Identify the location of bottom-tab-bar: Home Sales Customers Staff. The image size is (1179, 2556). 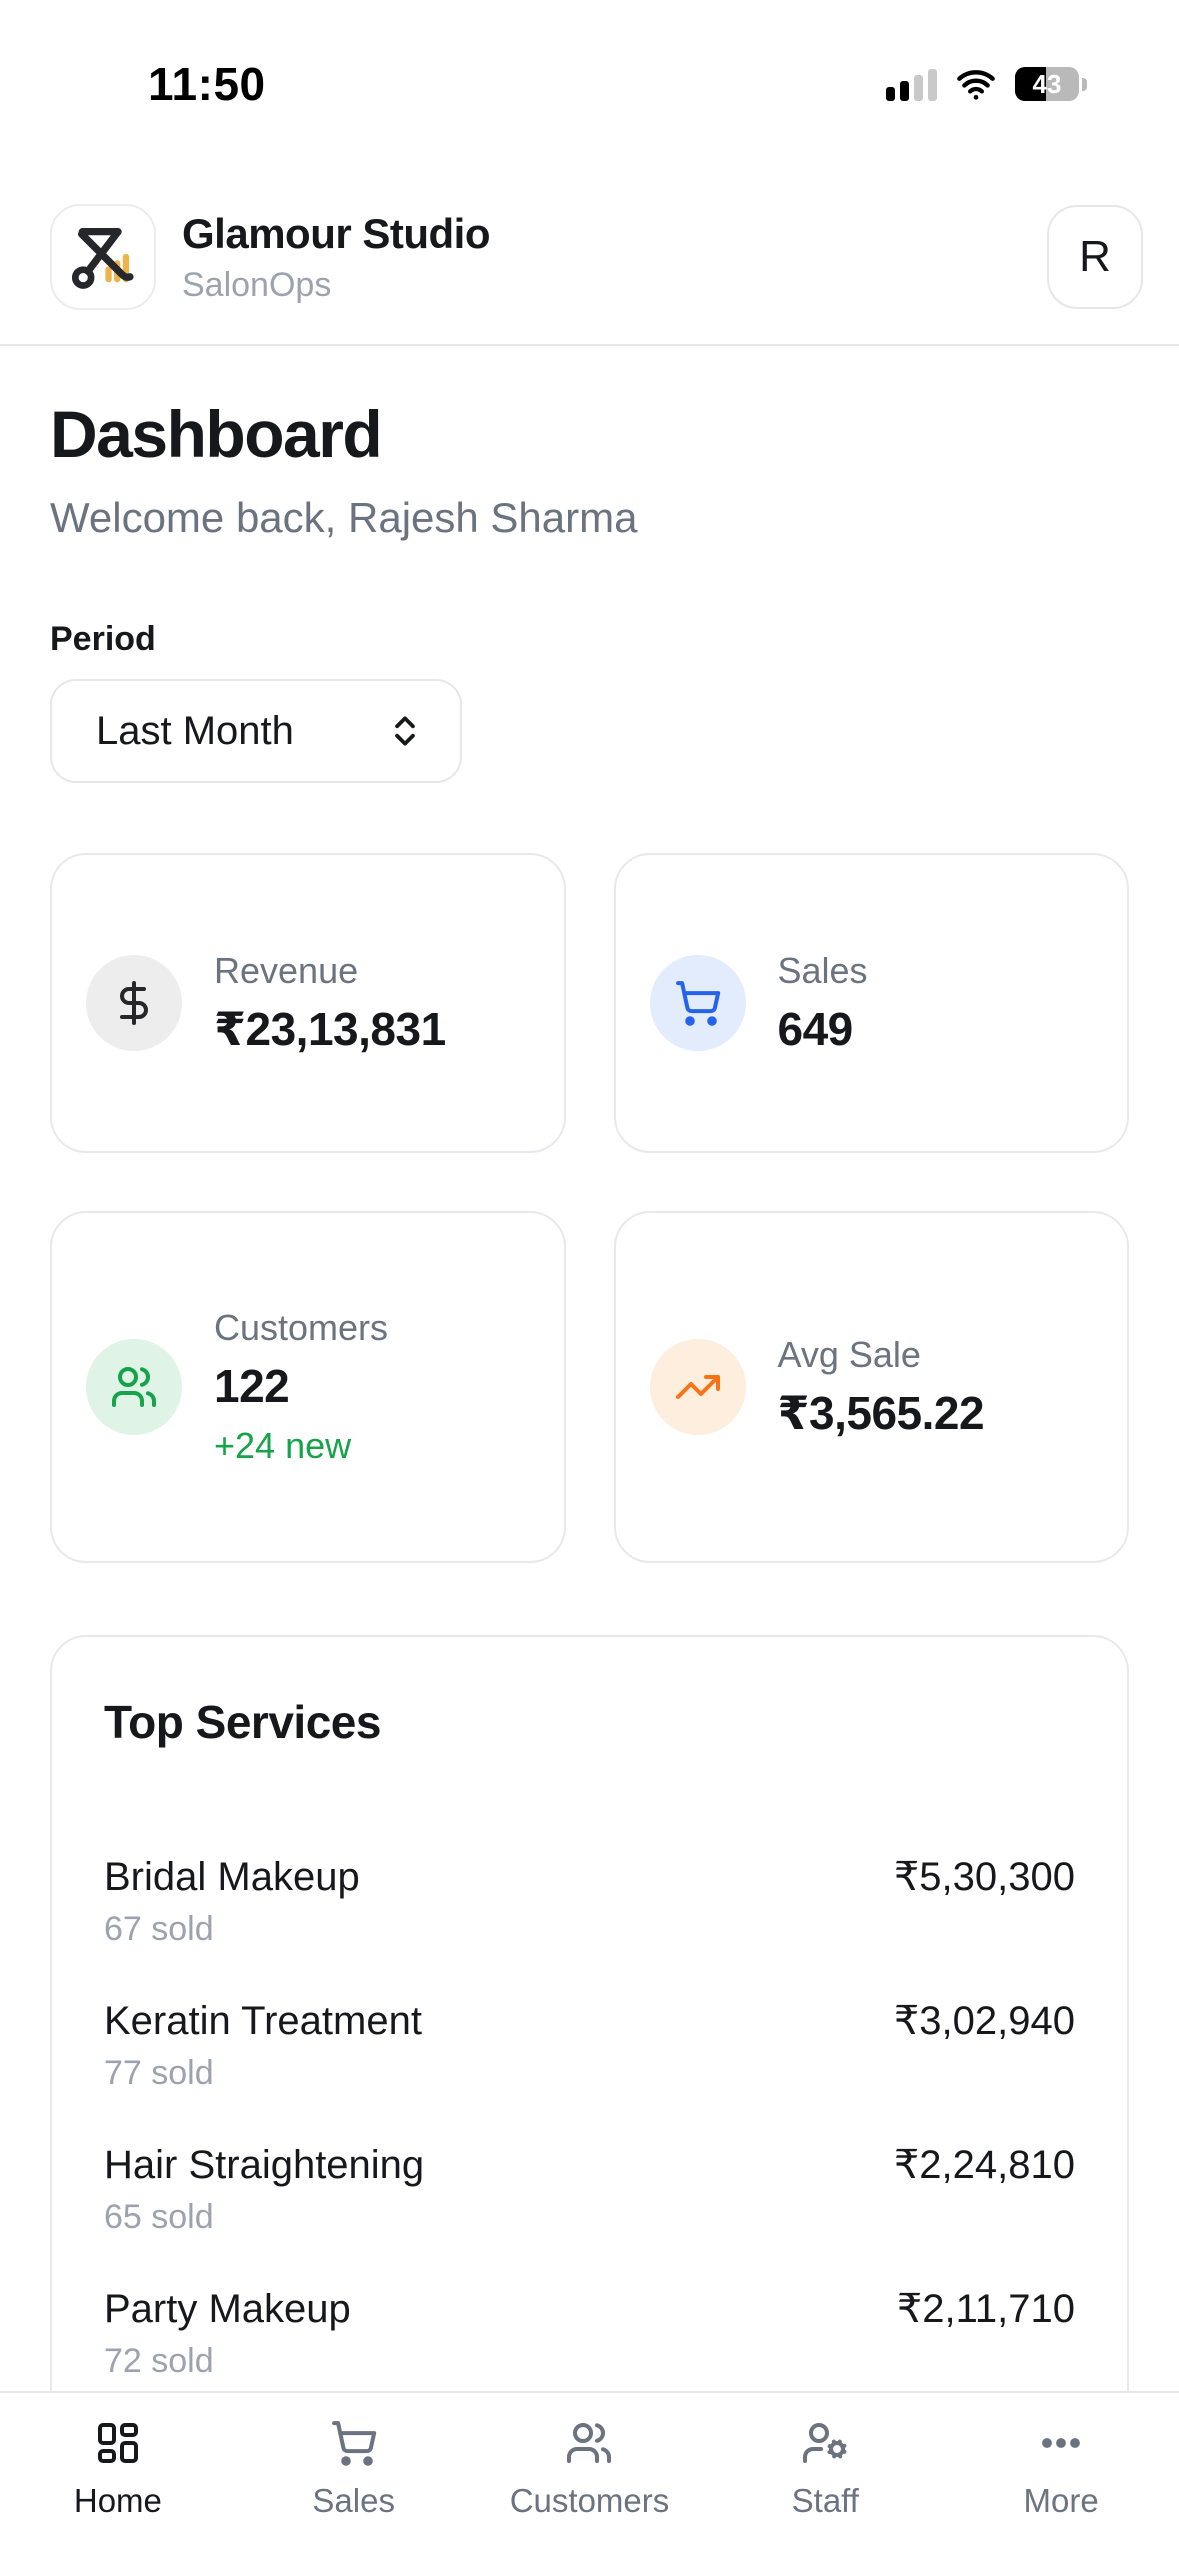
(589, 2473).